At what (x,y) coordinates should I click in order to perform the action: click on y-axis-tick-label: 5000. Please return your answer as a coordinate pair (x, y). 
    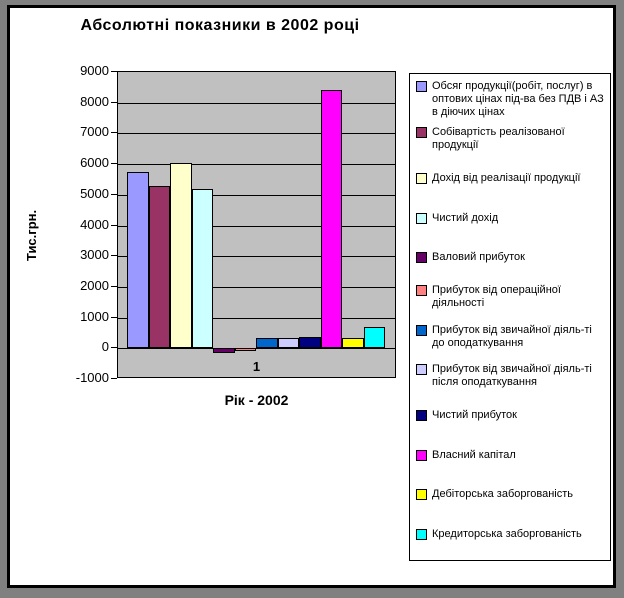
    Looking at the image, I should click on (94, 193).